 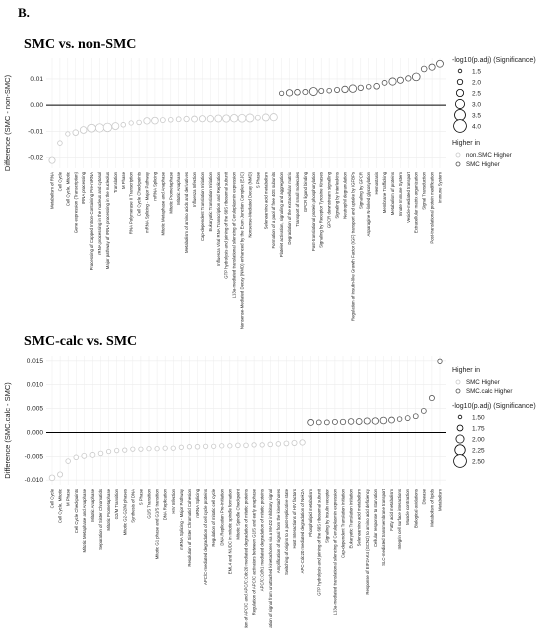 I want to click on x-tick-label: Mitotic Anaphase, so click(x=178, y=187).